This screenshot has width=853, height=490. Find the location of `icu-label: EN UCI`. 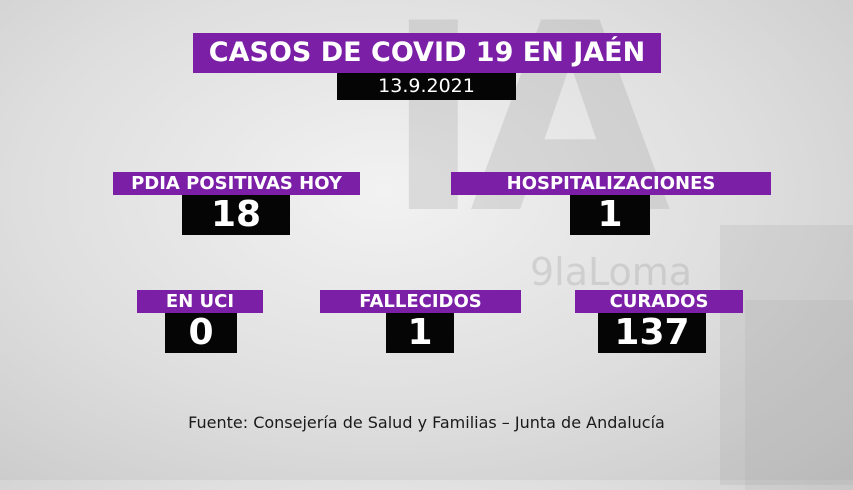

icu-label: EN UCI is located at coordinates (200, 301).